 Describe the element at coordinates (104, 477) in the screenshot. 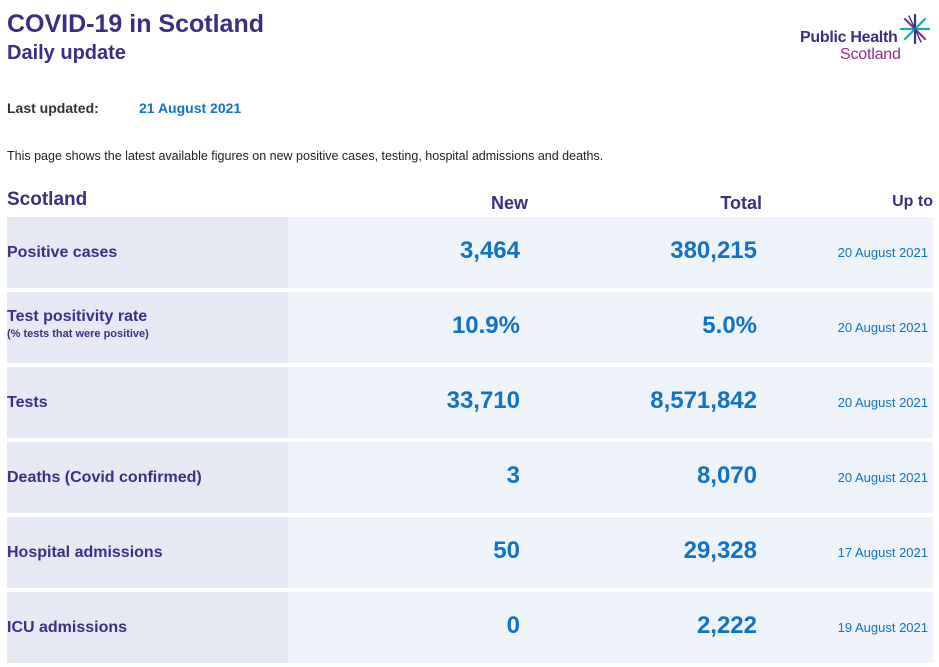

I see `row-label: Deaths (Covid confirmed)` at that location.